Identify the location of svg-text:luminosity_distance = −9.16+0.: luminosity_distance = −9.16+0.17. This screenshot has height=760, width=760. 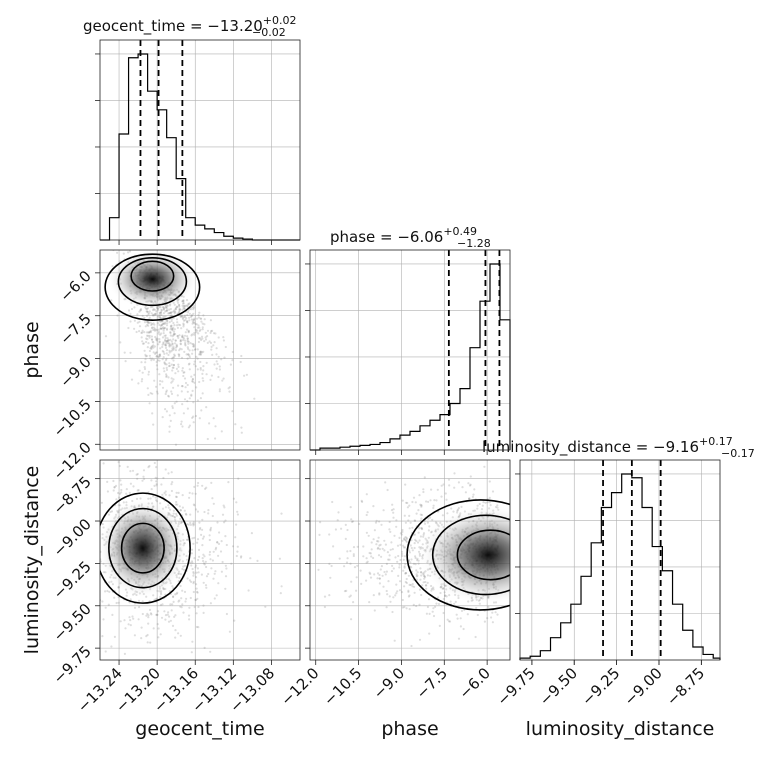
(607, 446).